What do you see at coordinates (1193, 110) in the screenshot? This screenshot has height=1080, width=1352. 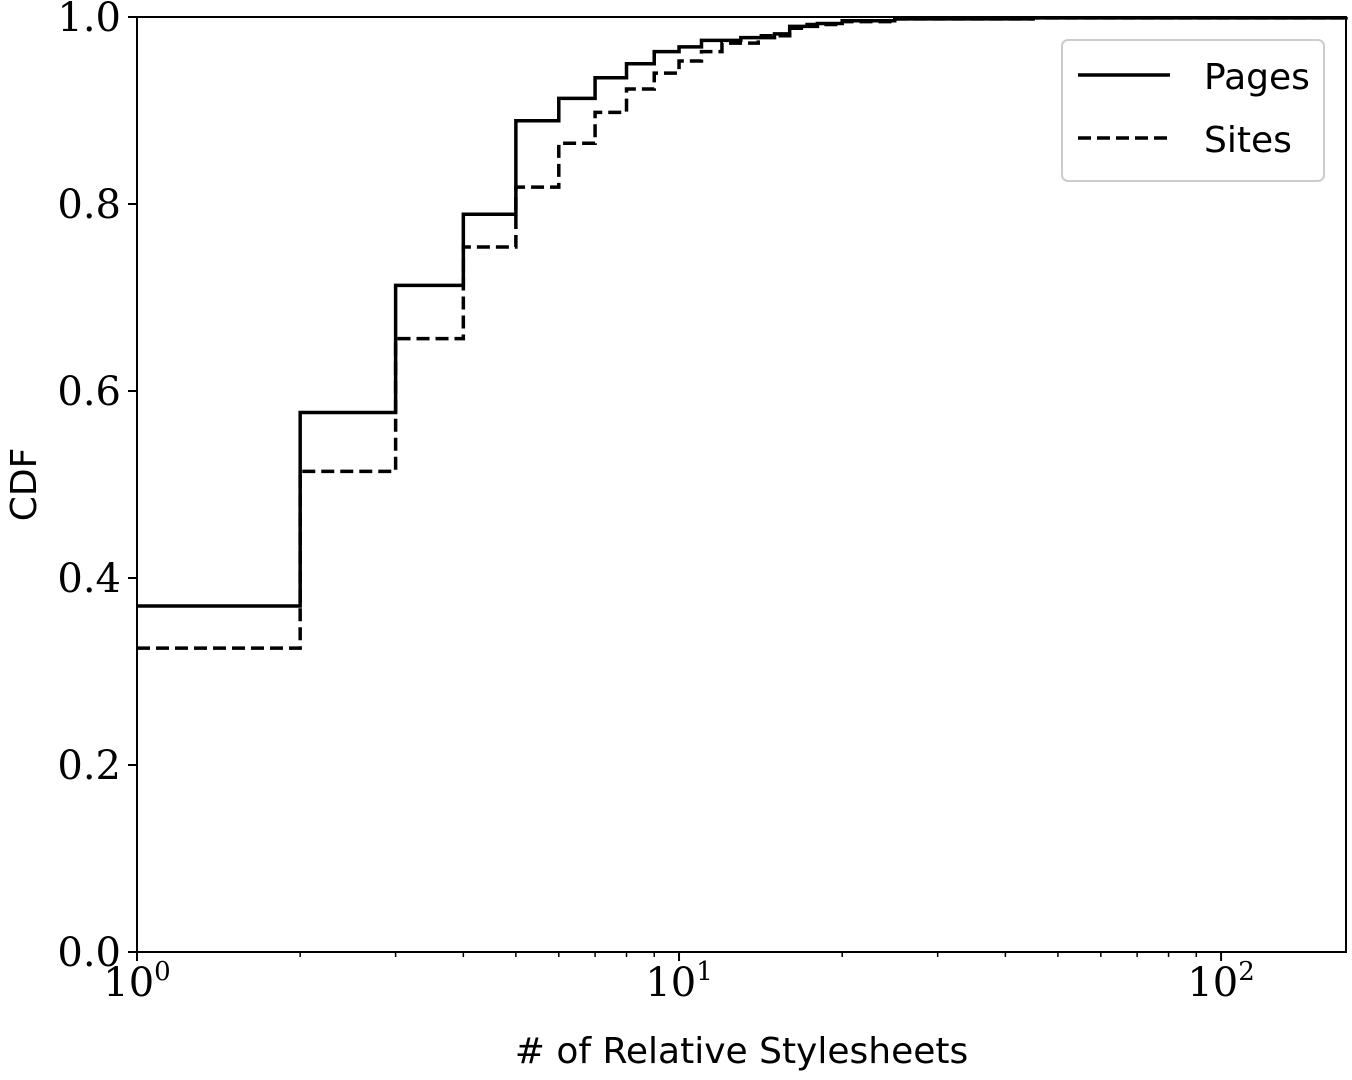 I see `legend: Pages Sites` at bounding box center [1193, 110].